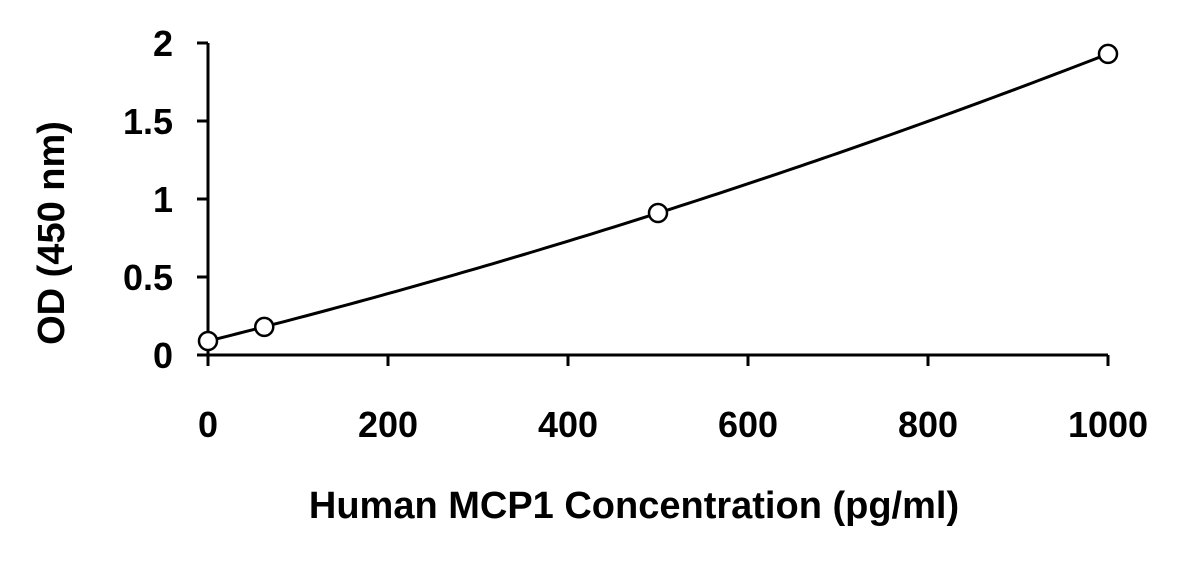 The height and width of the screenshot is (561, 1184). I want to click on x-tick-label: 400, so click(568, 424).